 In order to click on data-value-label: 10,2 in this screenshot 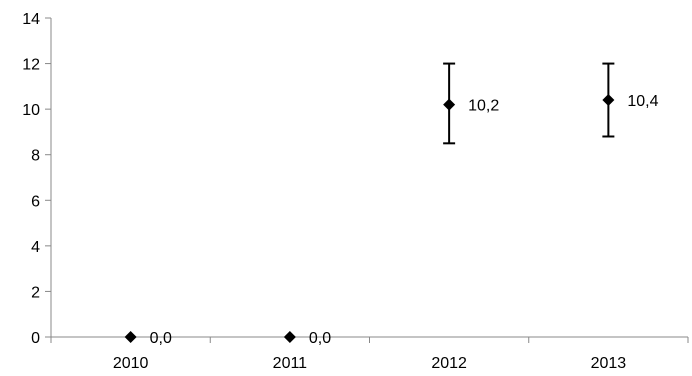, I will do `click(483, 106)`.